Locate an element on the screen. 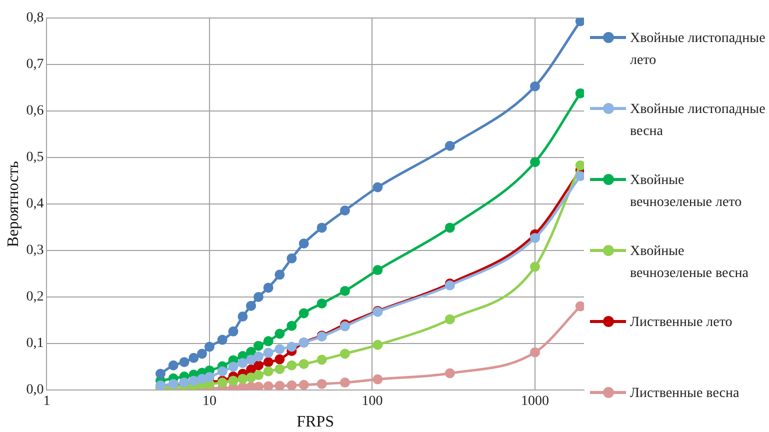 The image size is (769, 432). legend-label: Лиственные весна is located at coordinates (685, 394).